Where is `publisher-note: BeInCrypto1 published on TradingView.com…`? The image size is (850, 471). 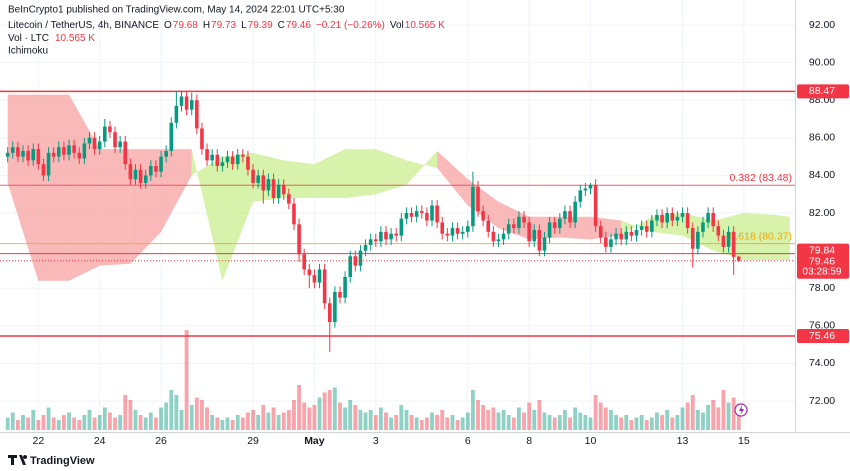 publisher-note: BeInCrypto1 published on TradingView.com… is located at coordinates (176, 10).